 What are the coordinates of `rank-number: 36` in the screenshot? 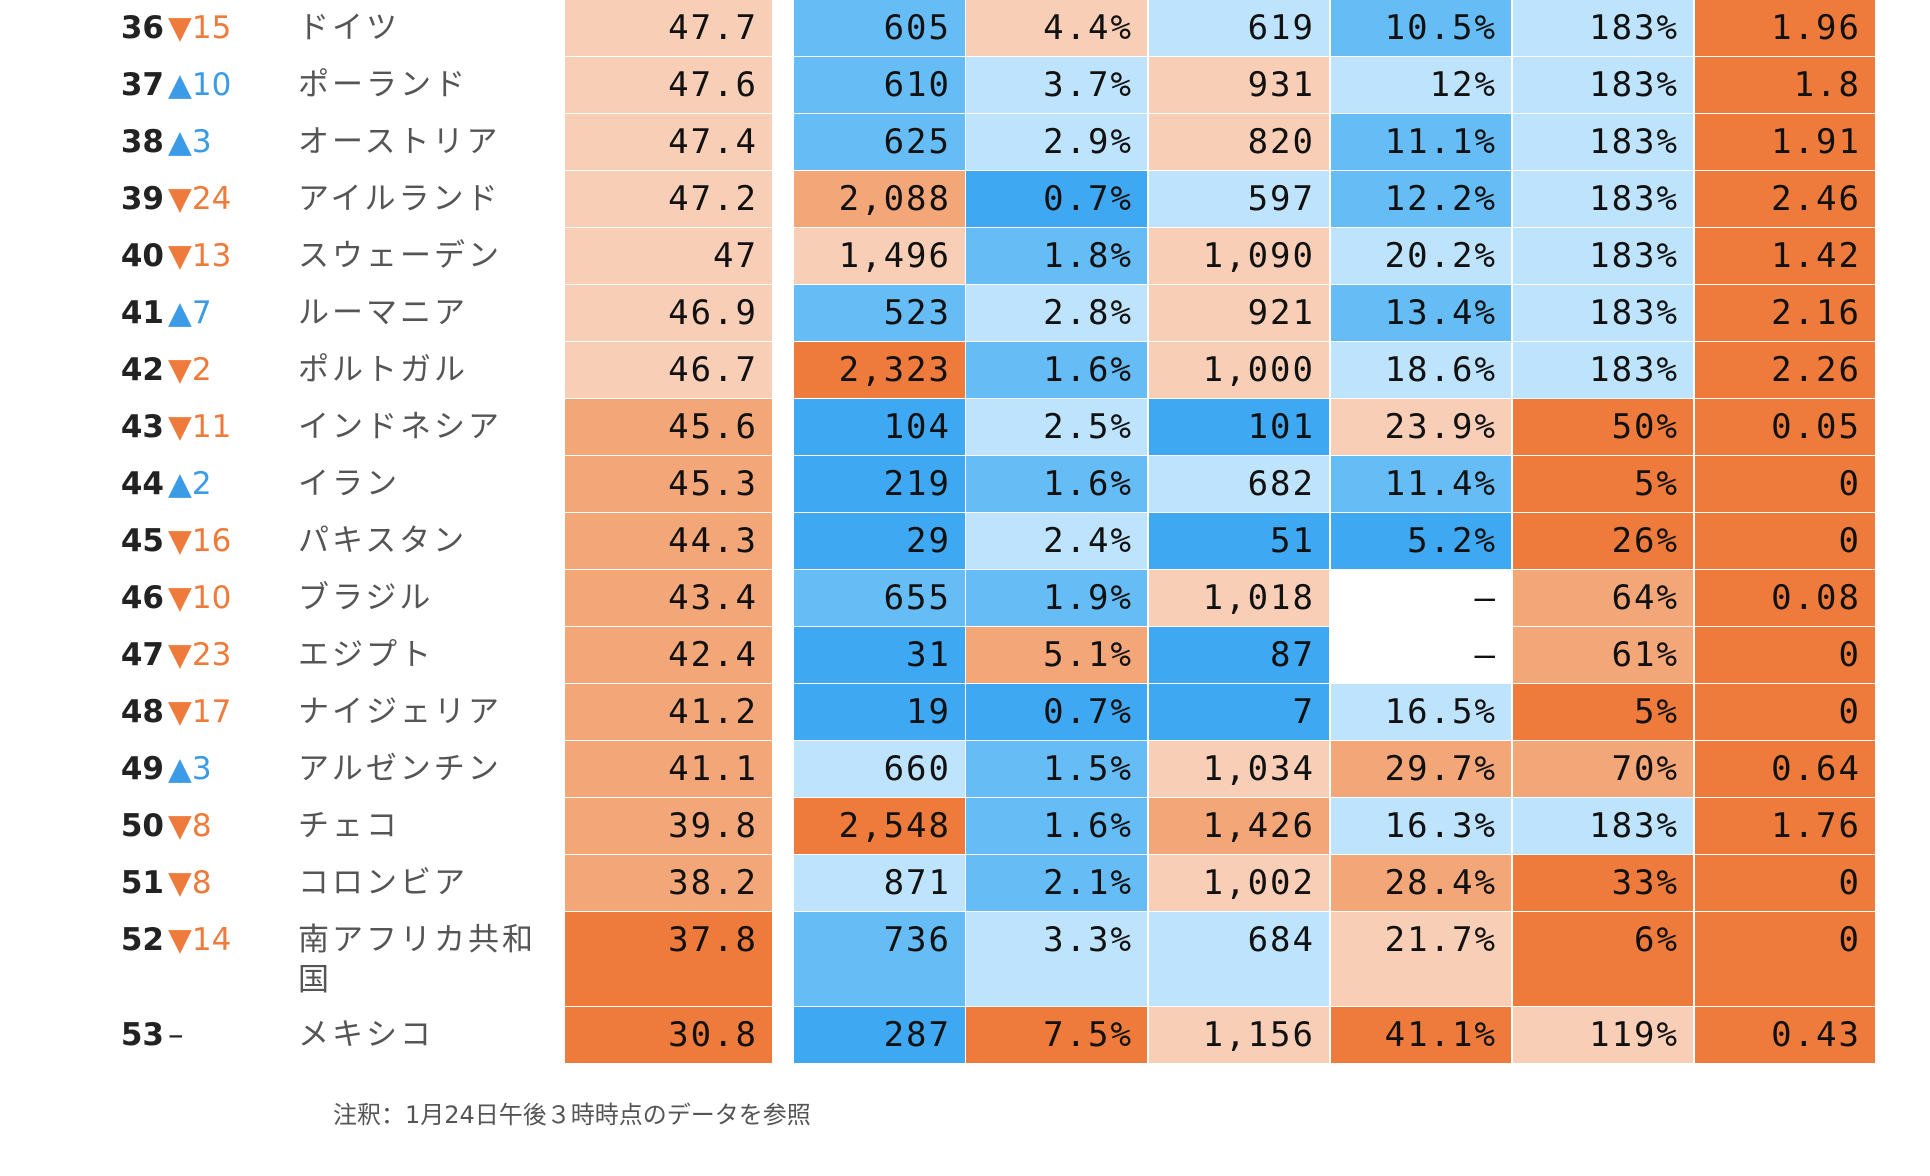 It's located at (142, 28).